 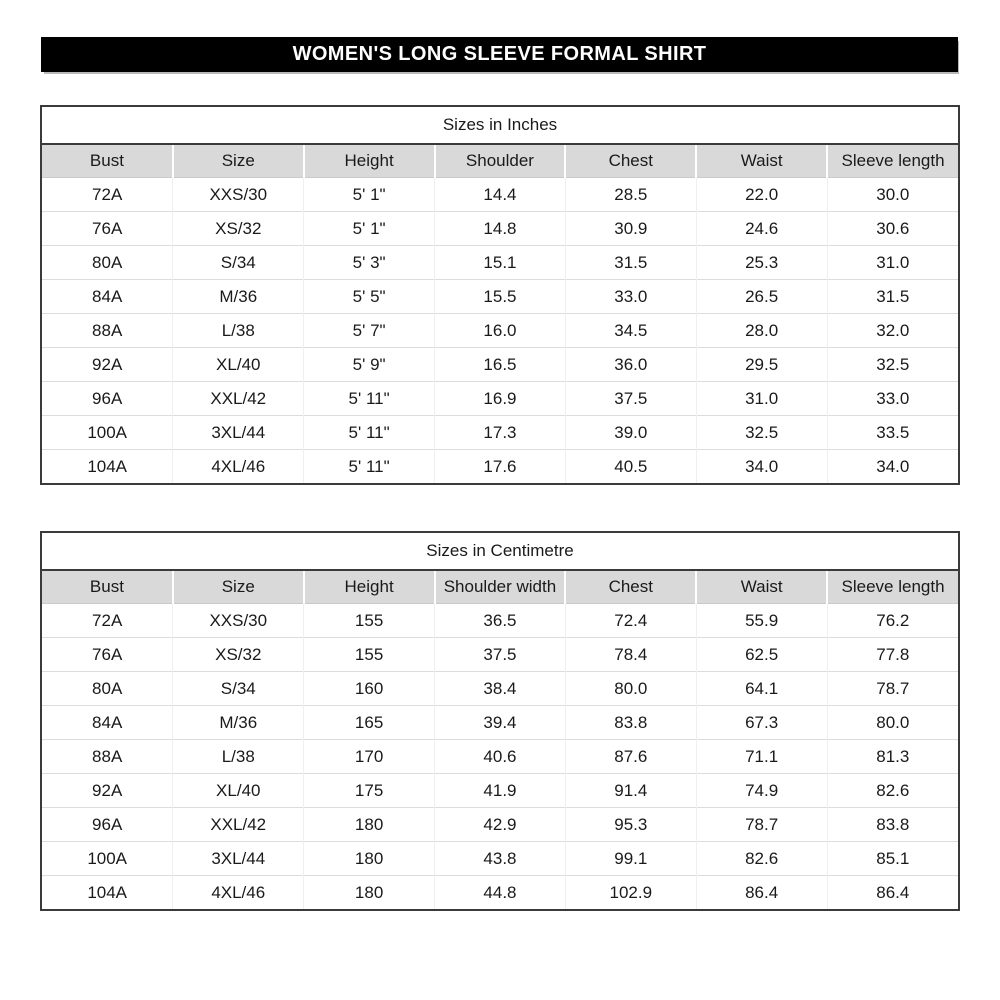 I want to click on cell: XL/40, so click(x=238, y=790).